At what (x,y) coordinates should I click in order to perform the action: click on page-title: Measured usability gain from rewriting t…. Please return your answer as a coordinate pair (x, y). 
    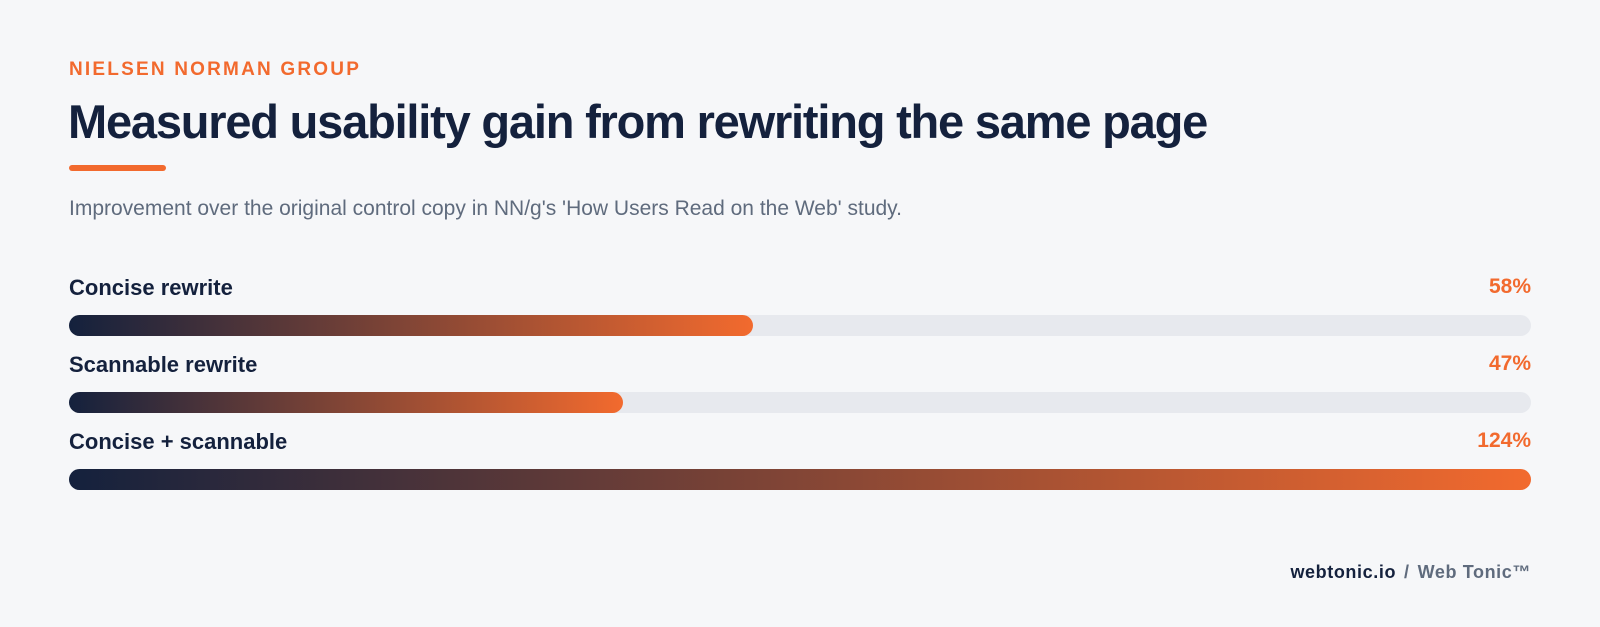
    Looking at the image, I should click on (638, 121).